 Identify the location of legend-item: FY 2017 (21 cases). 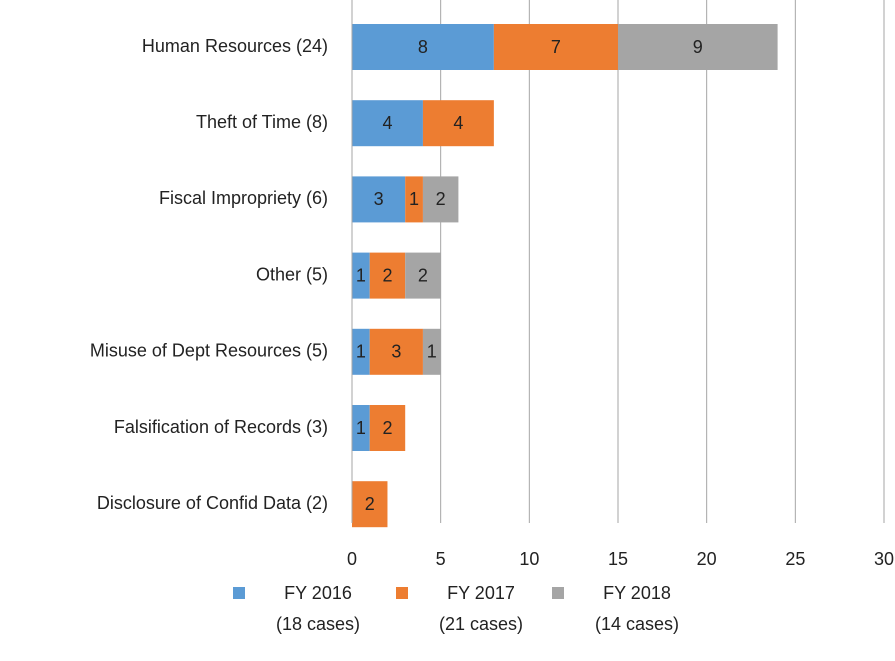
(481, 609).